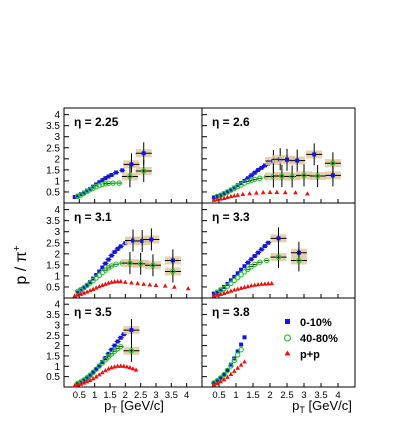 This screenshot has width=415, height=422. What do you see at coordinates (278, 155) in the screenshot?
I see `panel-2: η = 2.6` at bounding box center [278, 155].